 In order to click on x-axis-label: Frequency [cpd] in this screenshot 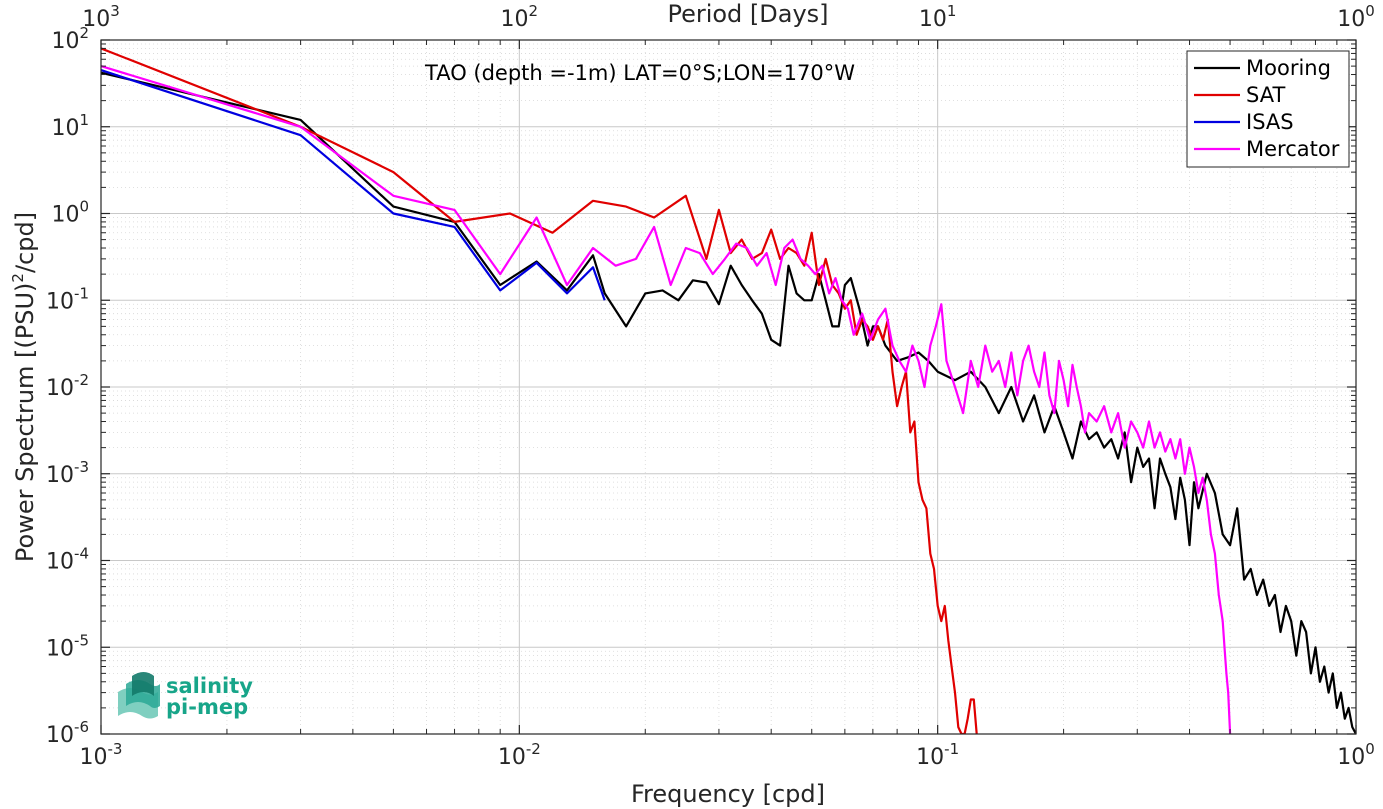, I will do `click(728, 794)`.